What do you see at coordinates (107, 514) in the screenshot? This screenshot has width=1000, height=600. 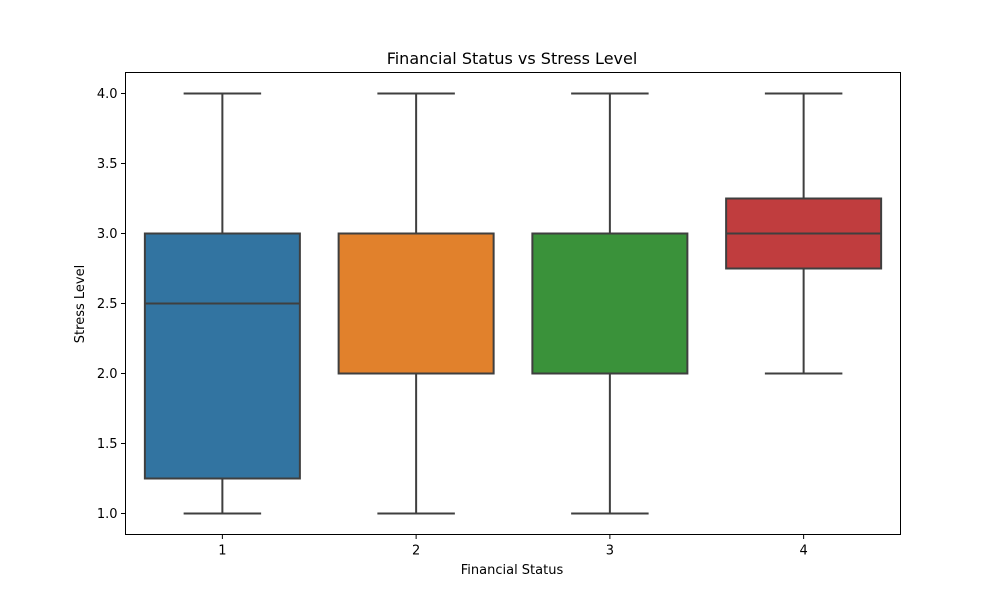 I see `y-tick-label: 1.0` at bounding box center [107, 514].